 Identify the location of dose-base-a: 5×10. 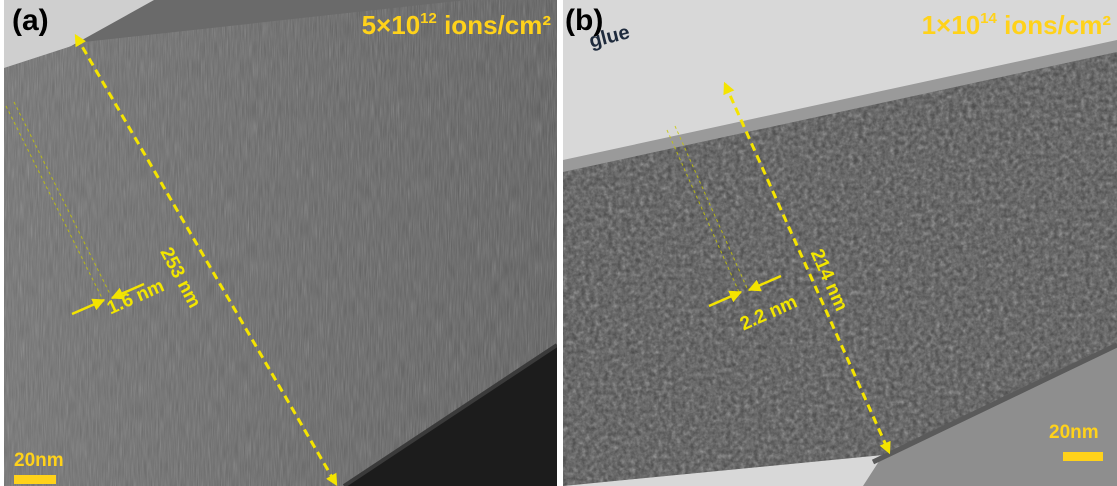
(391, 25).